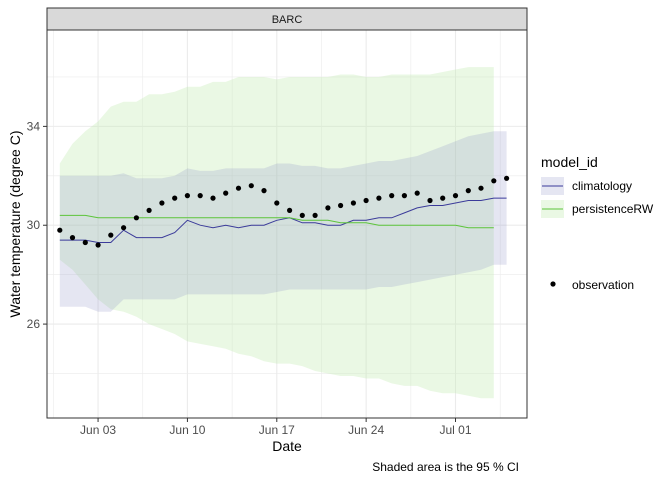  What do you see at coordinates (34, 324) in the screenshot?
I see `y-tick-label: 26` at bounding box center [34, 324].